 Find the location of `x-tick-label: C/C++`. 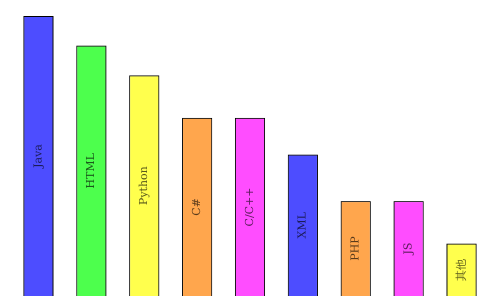

x-tick-label: C/C++ is located at coordinates (249, 206).